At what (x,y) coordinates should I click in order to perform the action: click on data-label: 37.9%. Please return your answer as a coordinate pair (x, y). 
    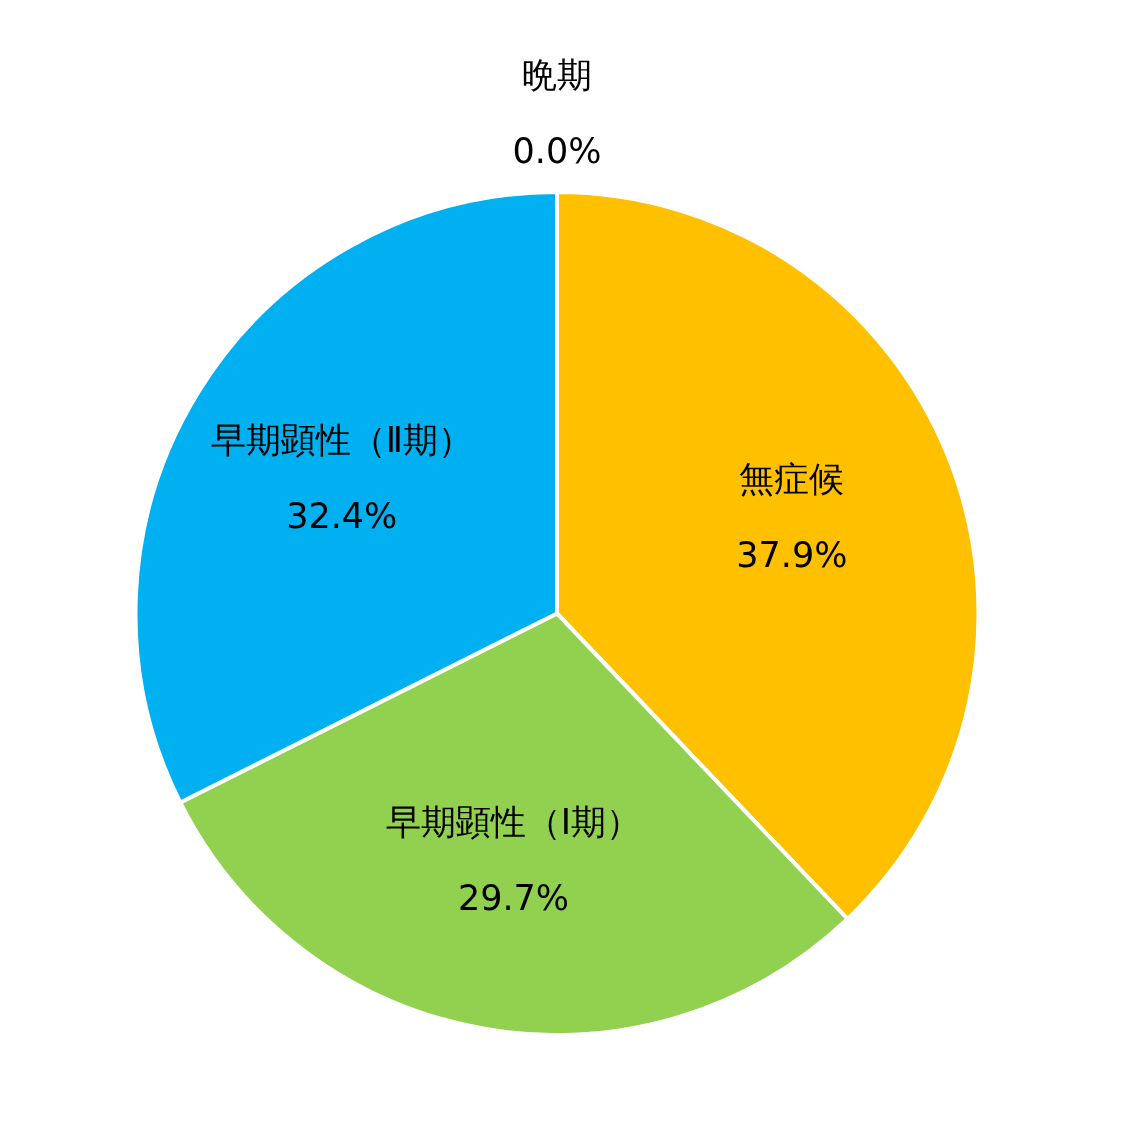
    Looking at the image, I should click on (792, 554).